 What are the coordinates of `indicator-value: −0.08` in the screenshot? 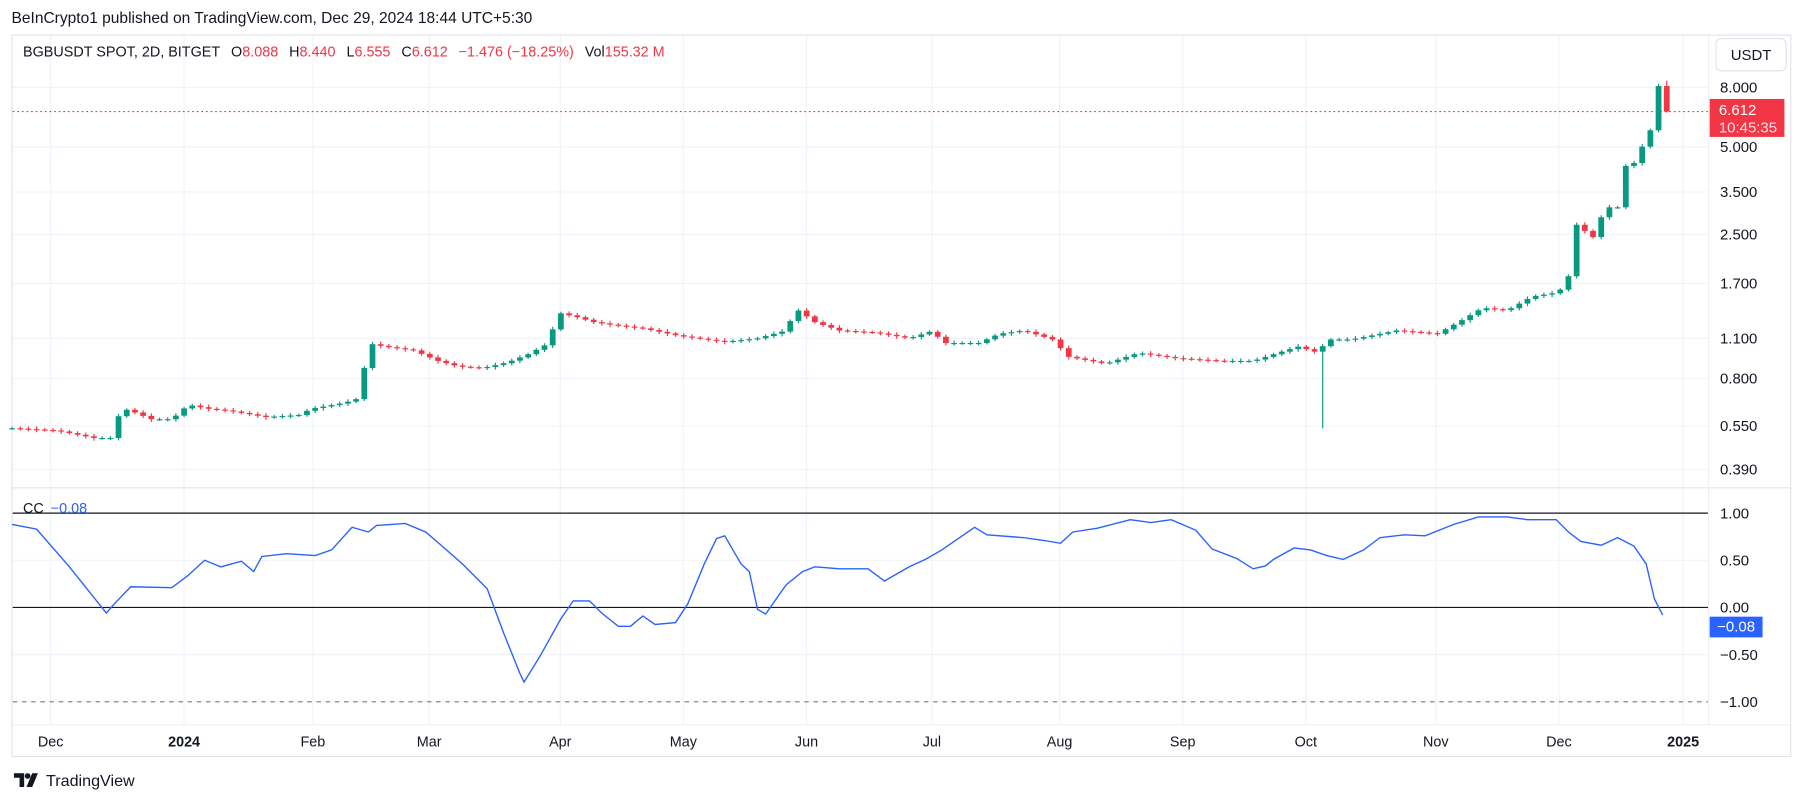 It's located at (69, 508).